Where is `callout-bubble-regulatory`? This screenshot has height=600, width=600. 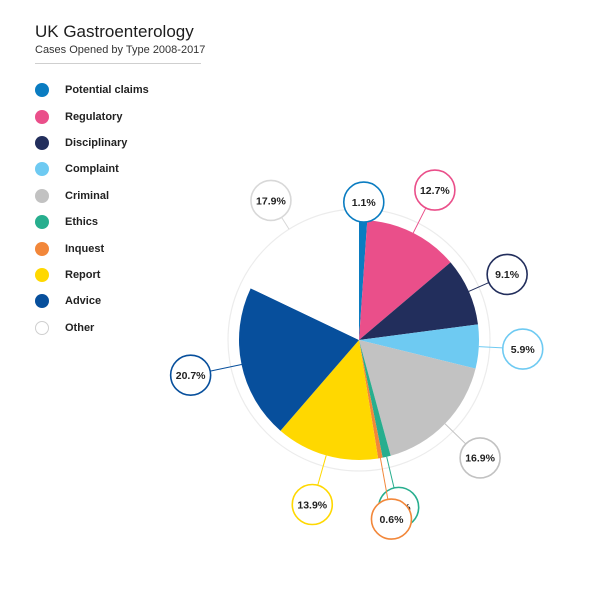
callout-bubble-regulatory is located at coordinates (435, 190).